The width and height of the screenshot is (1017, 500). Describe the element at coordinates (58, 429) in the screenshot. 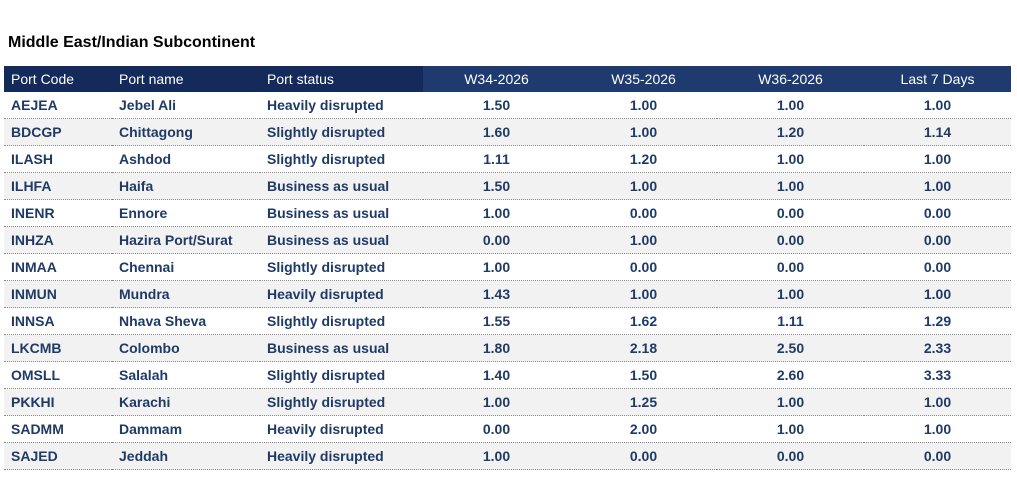

I see `port-code-cell: SADMM` at that location.